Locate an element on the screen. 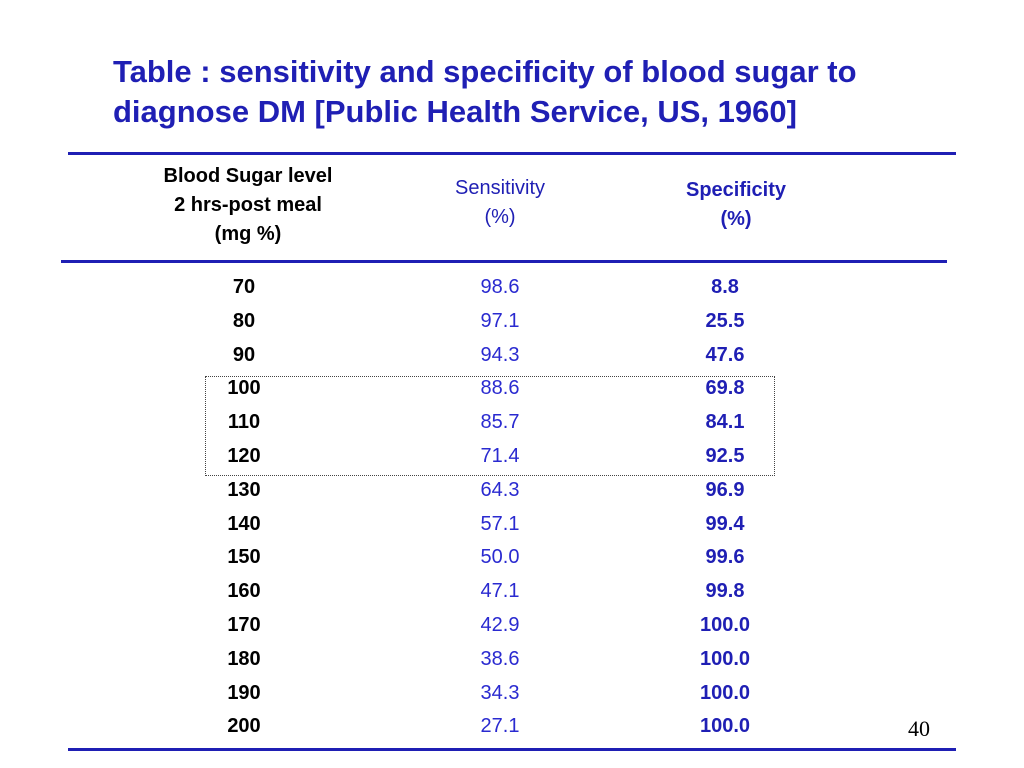 This screenshot has width=1024, height=768. table-row: 200 27.1 100.0 is located at coordinates (512, 728).